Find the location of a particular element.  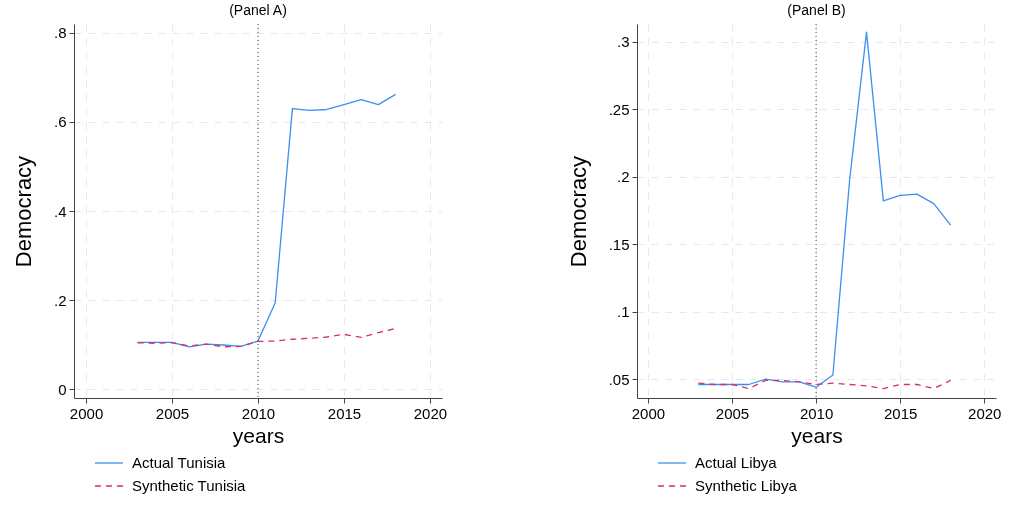

y-tick-label: .8 is located at coordinates (60, 33).